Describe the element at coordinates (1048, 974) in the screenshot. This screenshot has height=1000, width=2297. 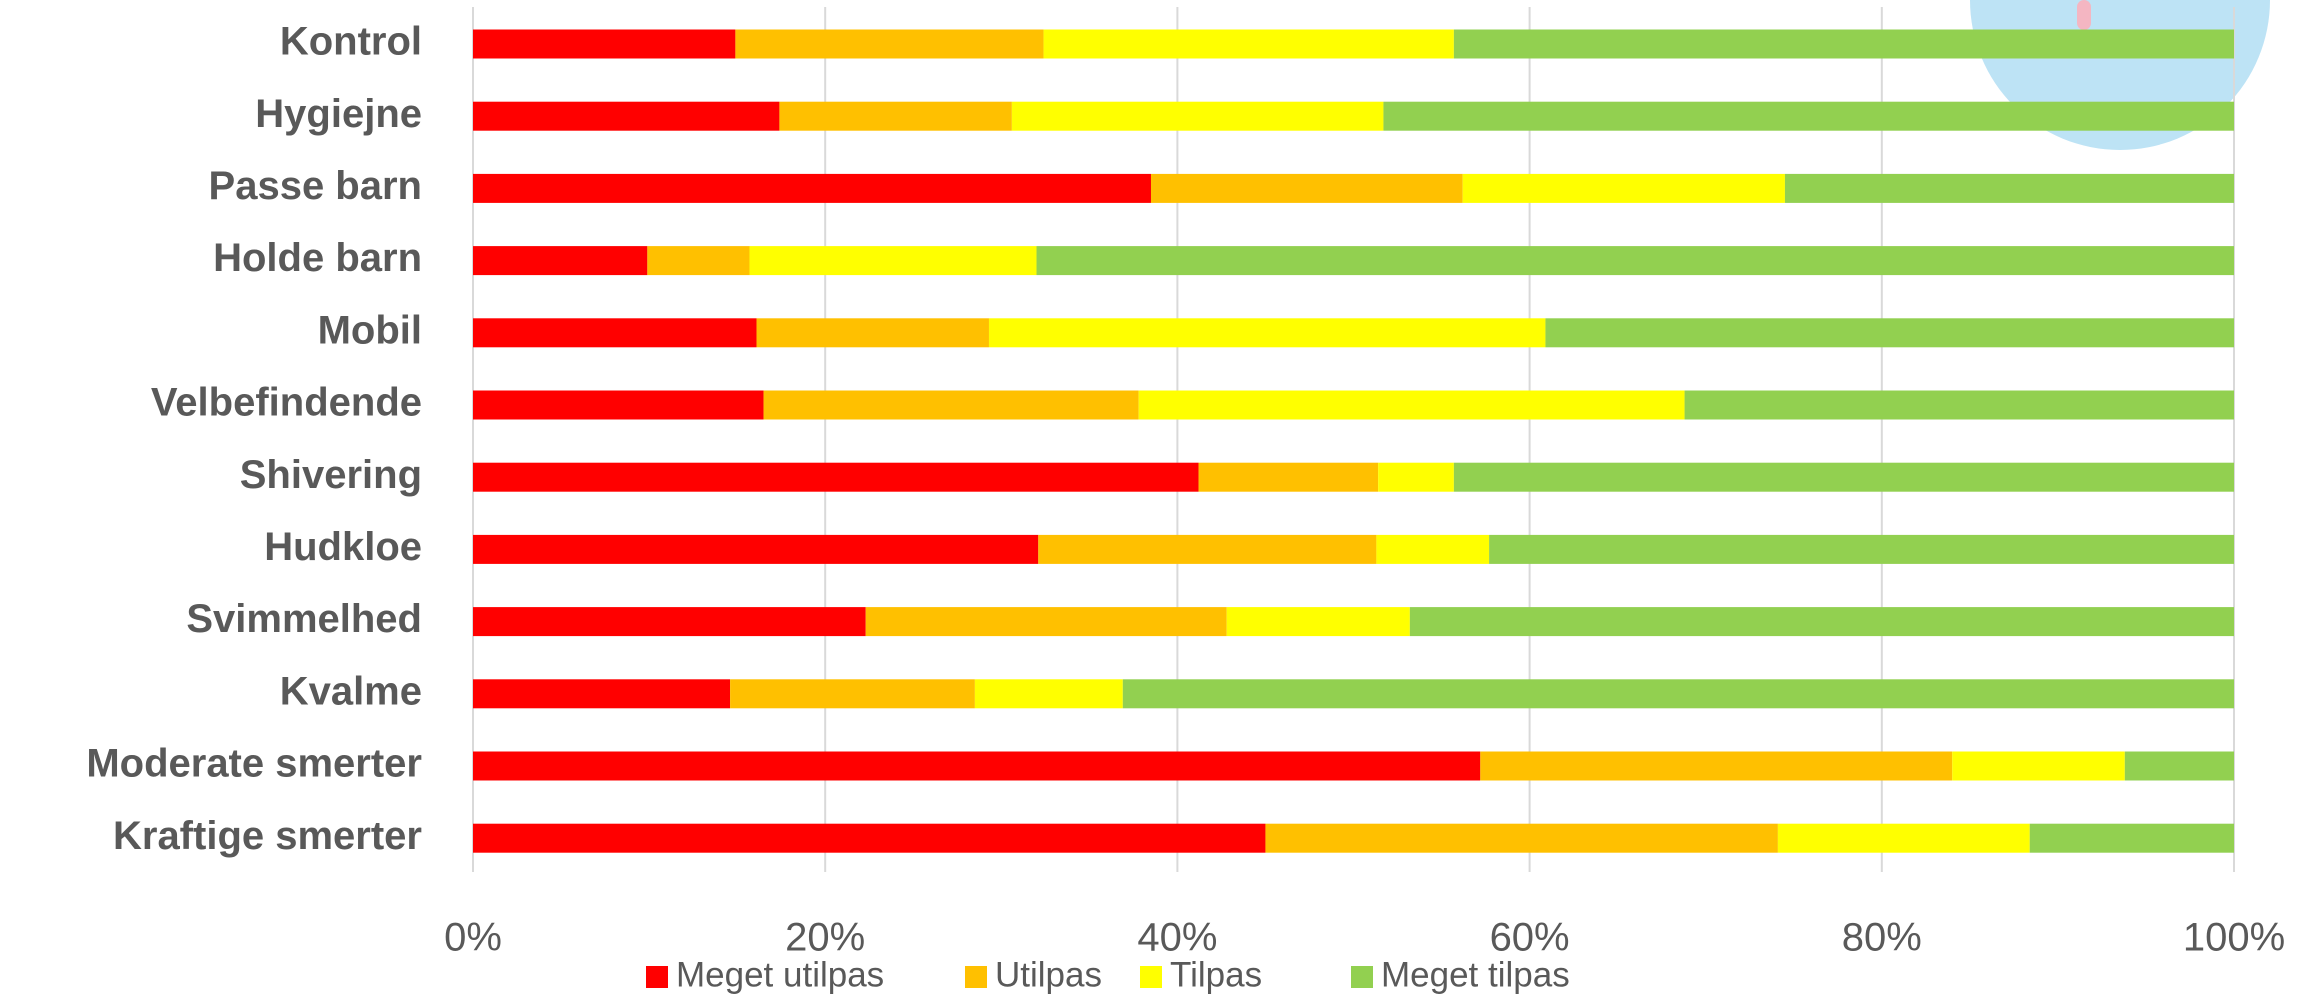
I see `legend-label: Utilpas` at that location.